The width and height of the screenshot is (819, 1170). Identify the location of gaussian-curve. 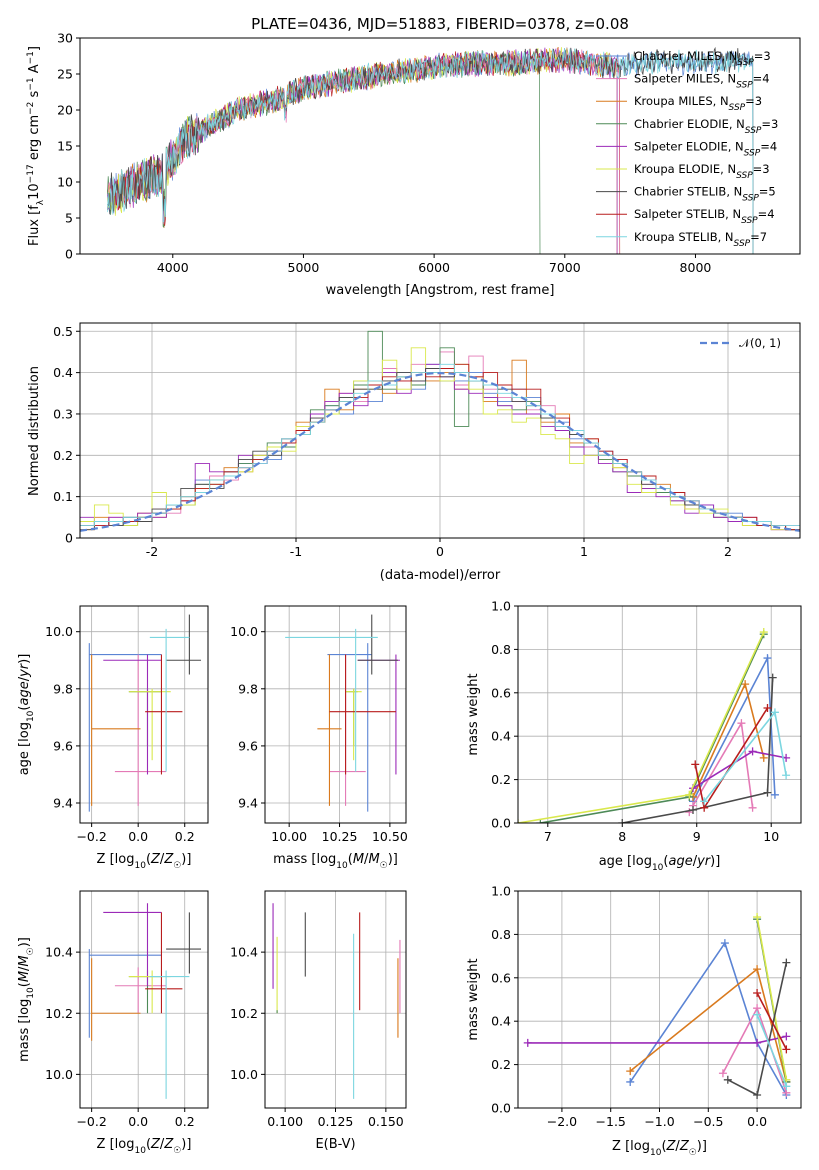
(440, 451).